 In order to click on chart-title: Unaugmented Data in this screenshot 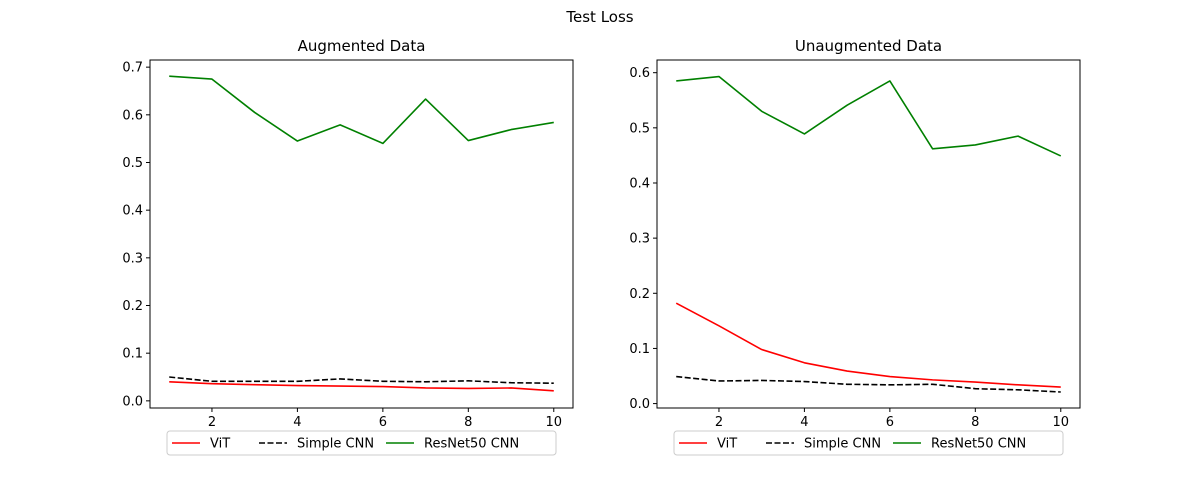, I will do `click(868, 46)`.